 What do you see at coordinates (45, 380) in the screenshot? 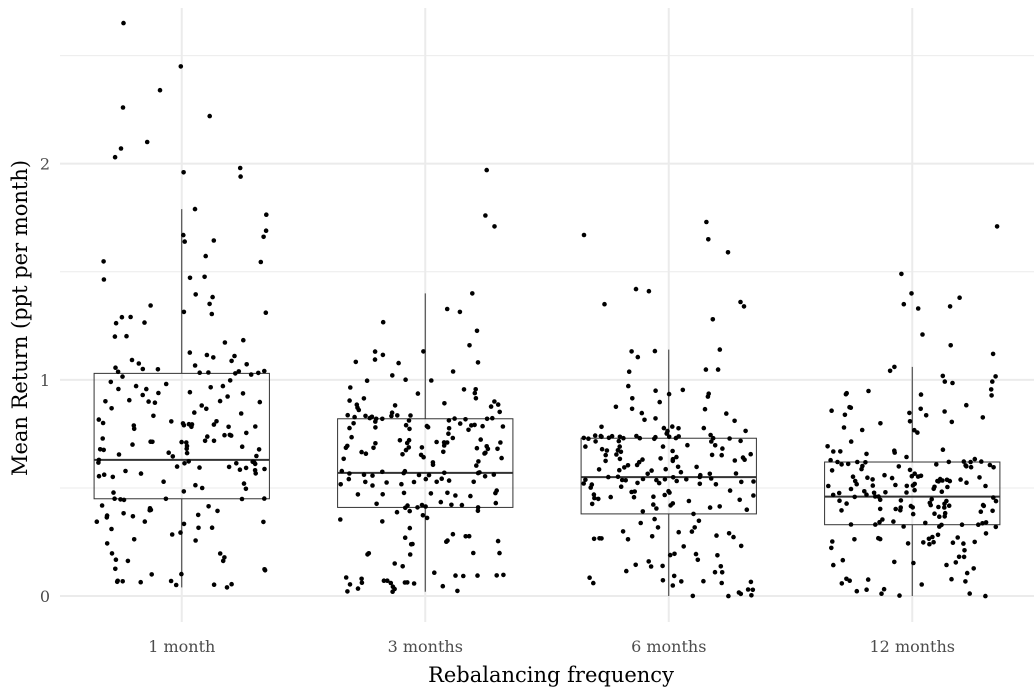
I see `y-tick-label: 1` at bounding box center [45, 380].